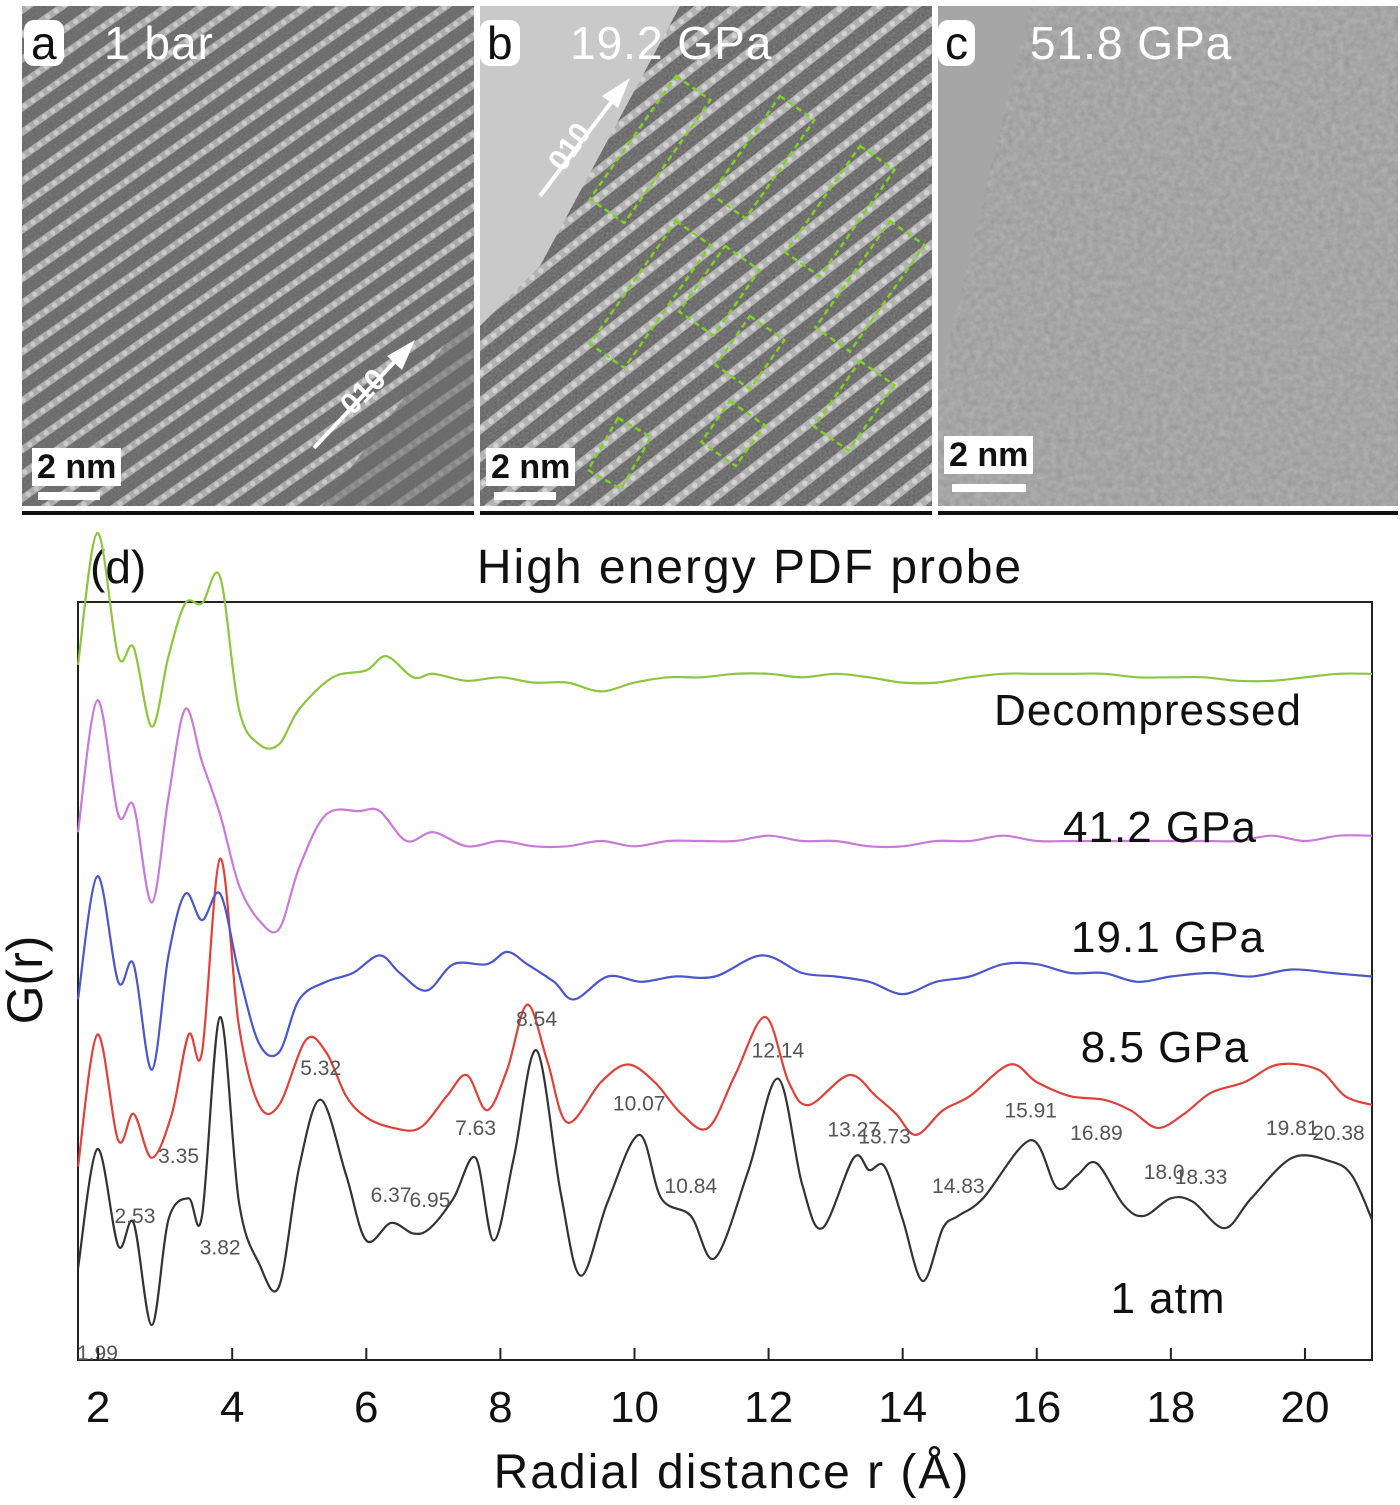 The height and width of the screenshot is (1505, 1400). I want to click on scale-bar-c, so click(989, 488).